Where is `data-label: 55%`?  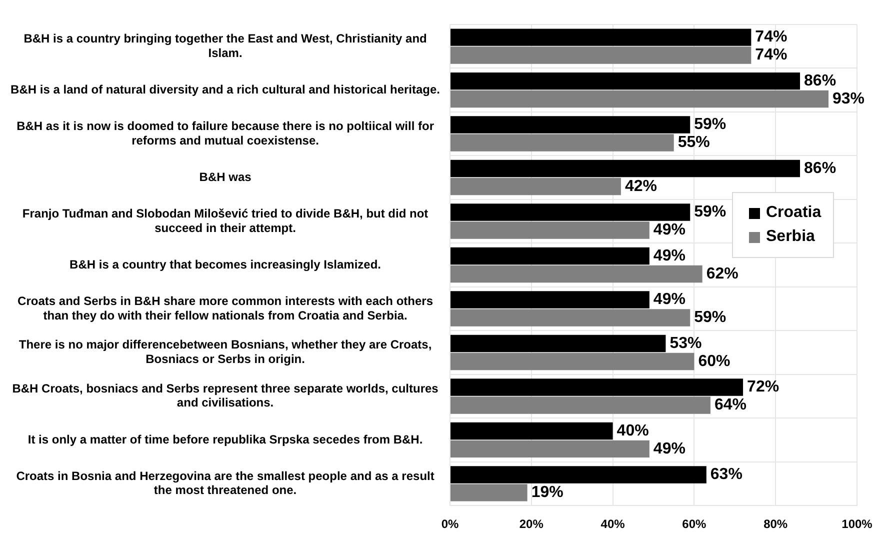
data-label: 55% is located at coordinates (694, 143).